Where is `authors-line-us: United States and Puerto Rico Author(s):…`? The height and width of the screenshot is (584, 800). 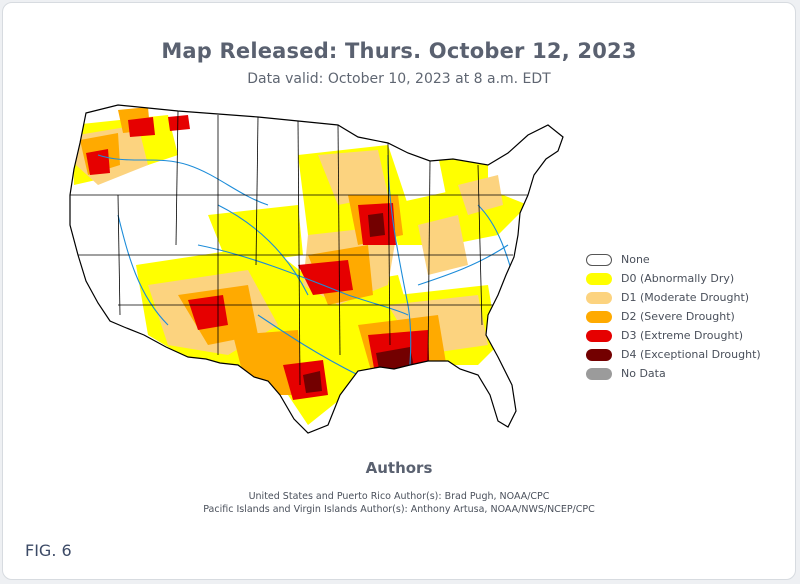 authors-line-us: United States and Puerto Rico Author(s):… is located at coordinates (399, 496).